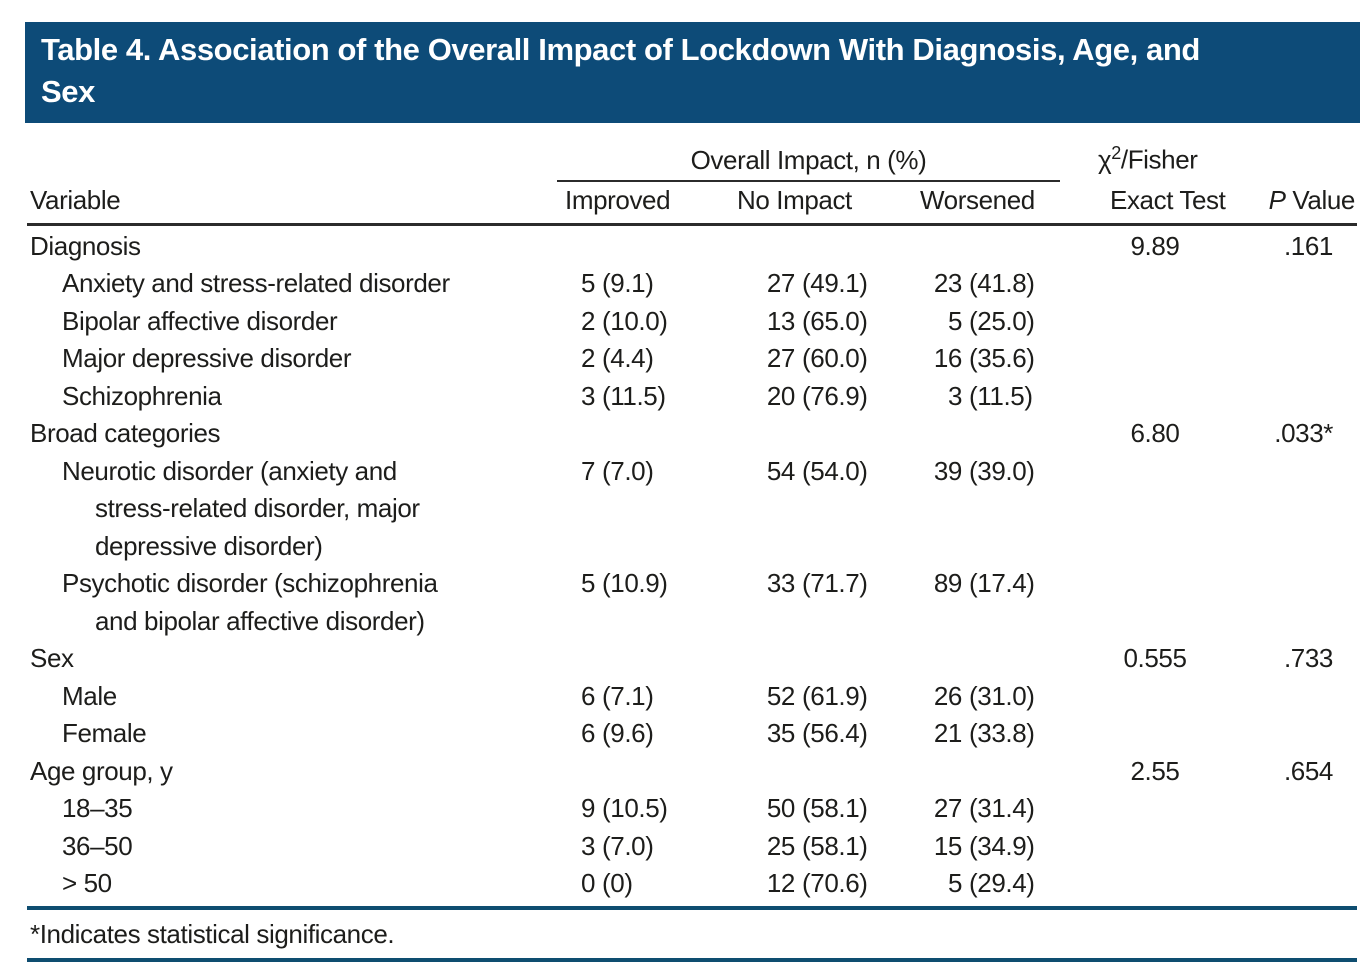 The width and height of the screenshot is (1372, 980). Describe the element at coordinates (1303, 433) in the screenshot. I see `p-value-cell: .033*` at that location.